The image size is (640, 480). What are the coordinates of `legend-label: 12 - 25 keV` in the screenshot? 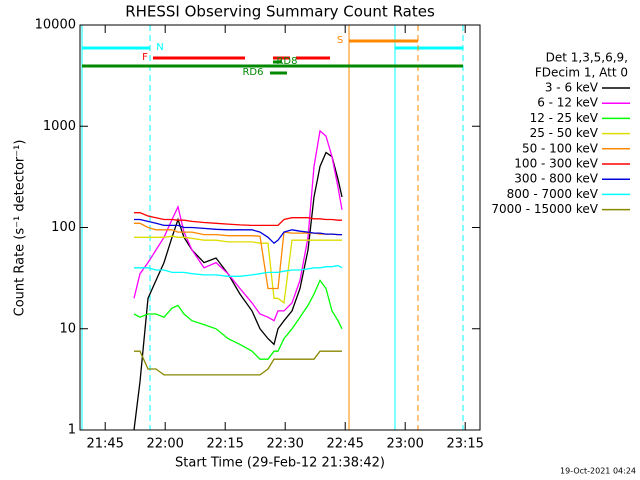 It's located at (564, 118).